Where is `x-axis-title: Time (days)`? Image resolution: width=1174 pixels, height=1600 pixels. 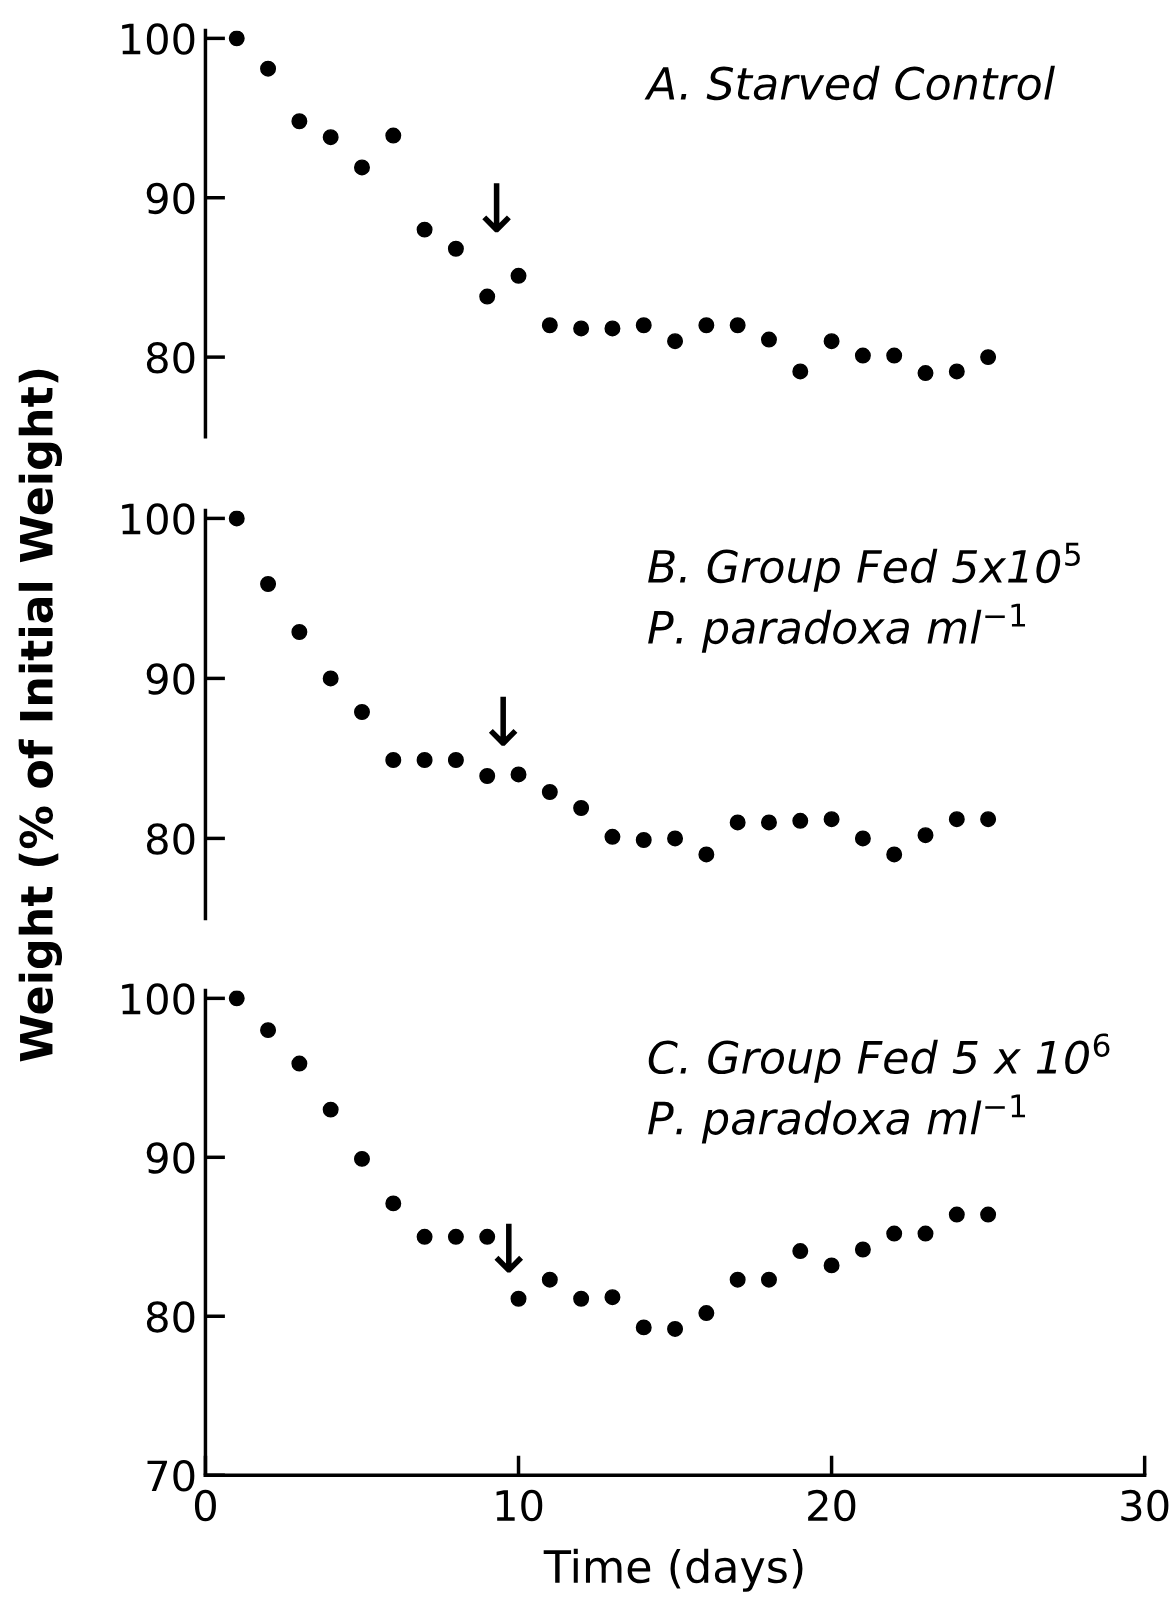
x-axis-title: Time (days) is located at coordinates (673, 1570).